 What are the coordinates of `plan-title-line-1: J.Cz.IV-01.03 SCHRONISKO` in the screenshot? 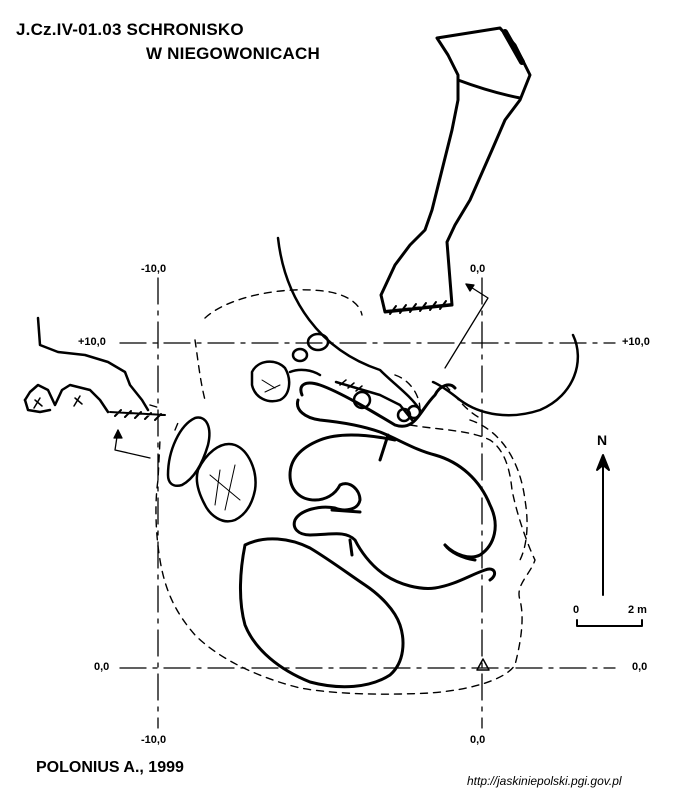 It's located at (130, 29).